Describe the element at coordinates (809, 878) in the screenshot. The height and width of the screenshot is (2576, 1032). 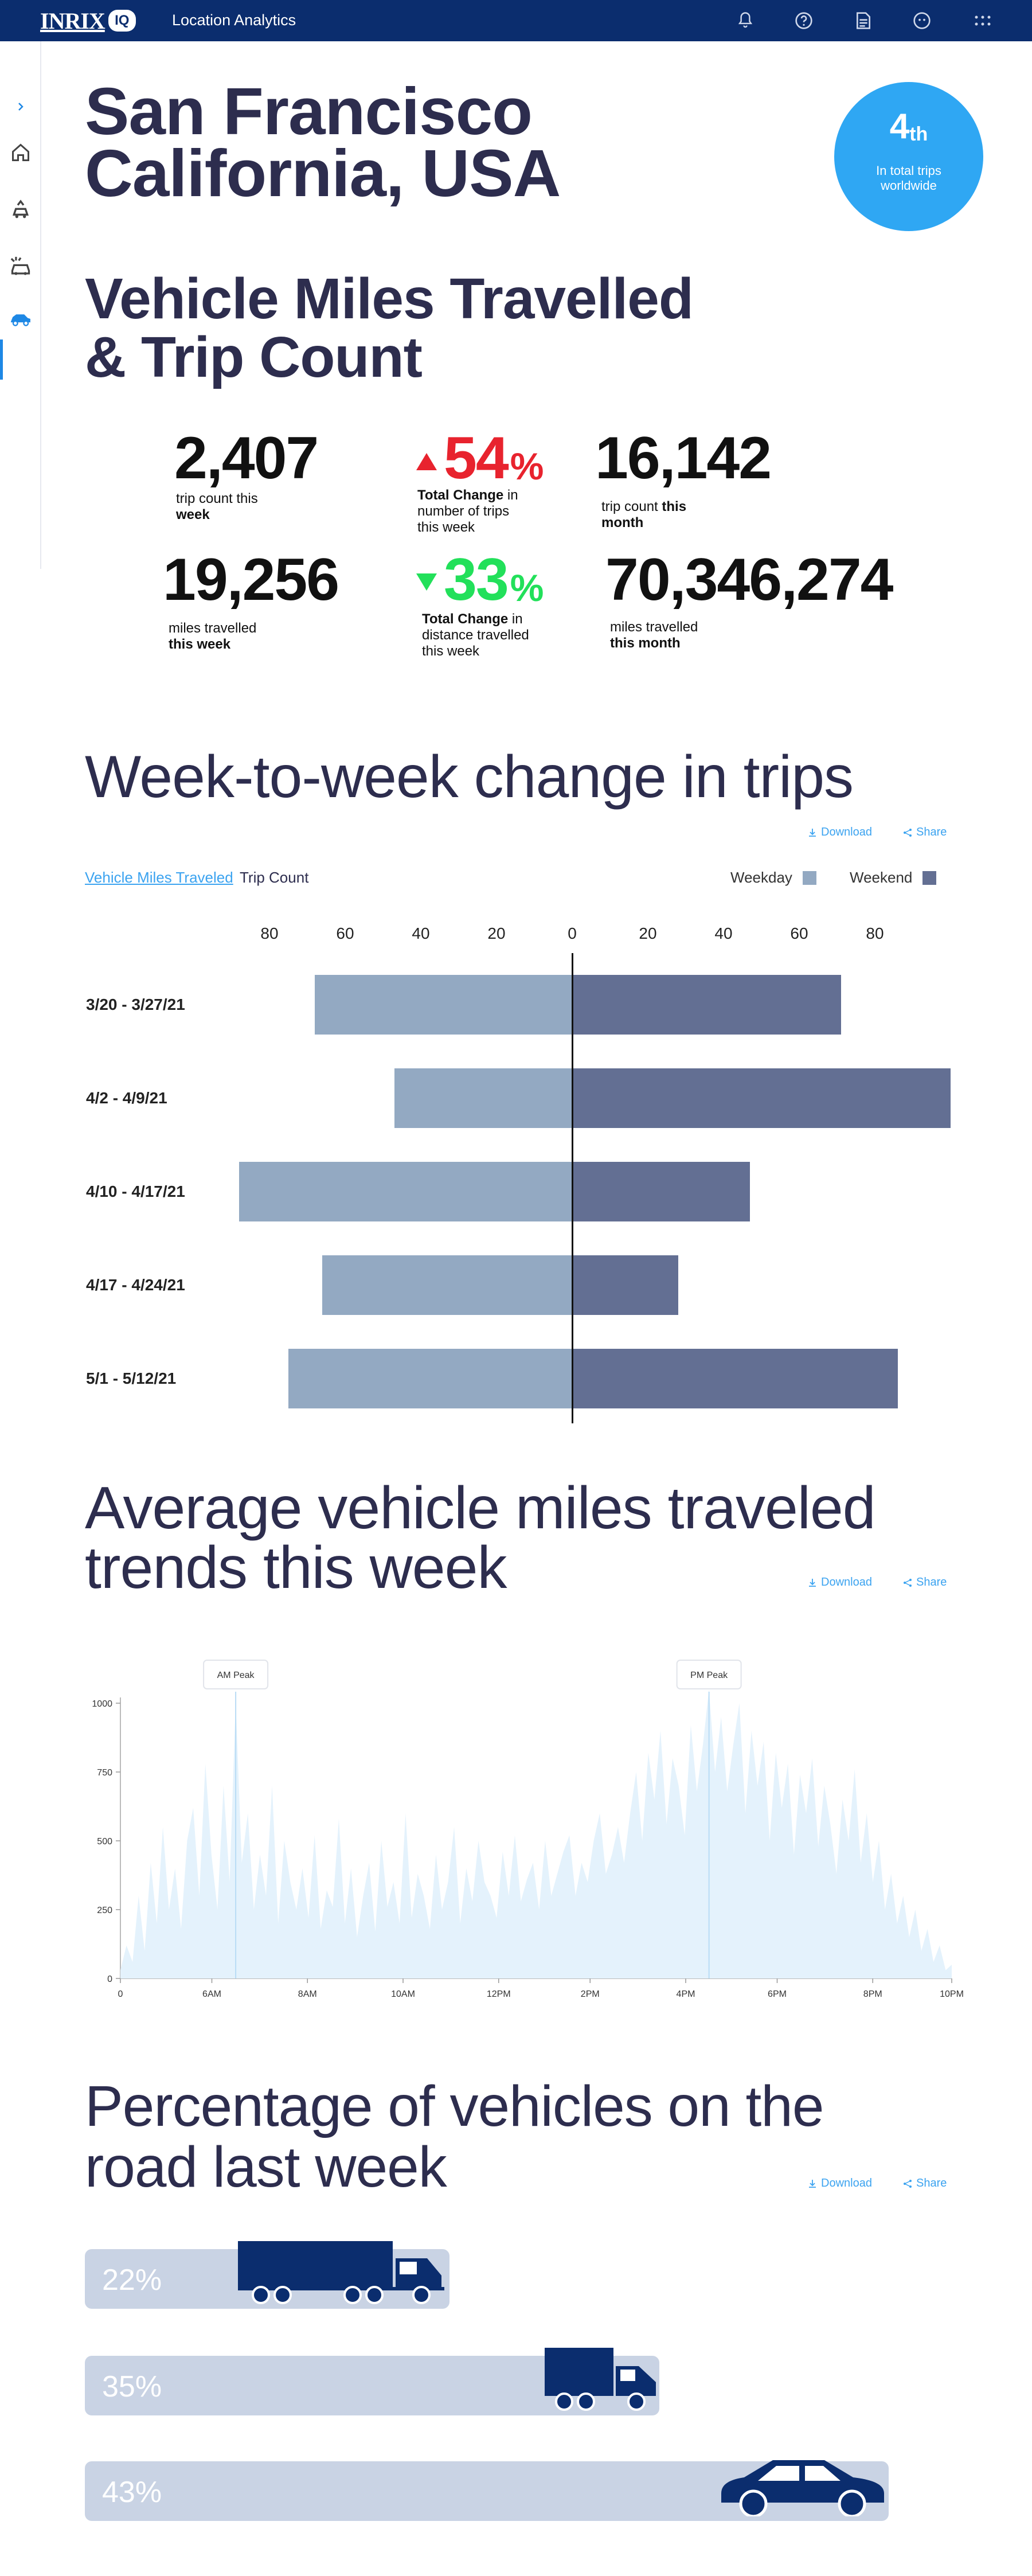
I see `legend-weekday-swatch` at that location.